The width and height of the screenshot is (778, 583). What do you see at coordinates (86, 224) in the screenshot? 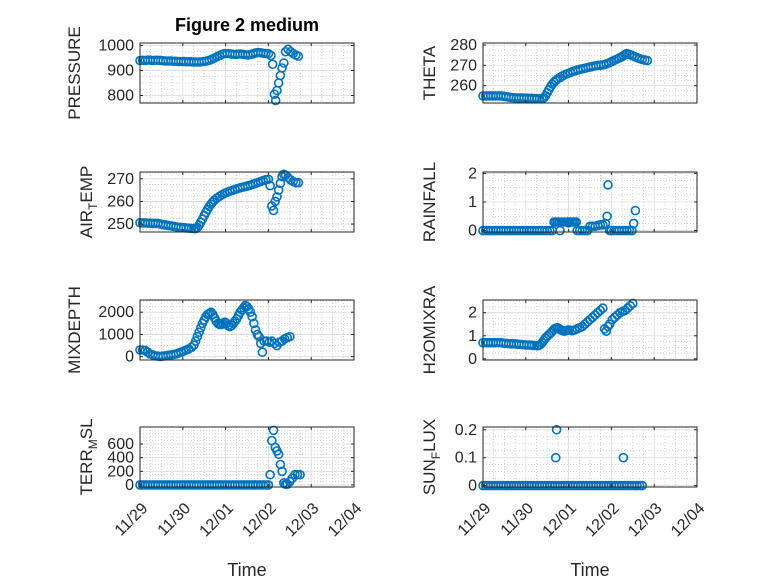
I see `y-axis-label-main: AIR` at bounding box center [86, 224].